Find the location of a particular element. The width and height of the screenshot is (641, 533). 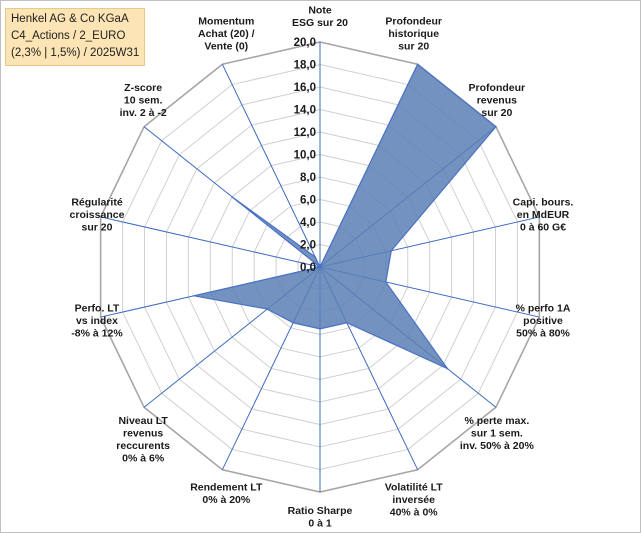

axis-label-line: positive is located at coordinates (543, 321).